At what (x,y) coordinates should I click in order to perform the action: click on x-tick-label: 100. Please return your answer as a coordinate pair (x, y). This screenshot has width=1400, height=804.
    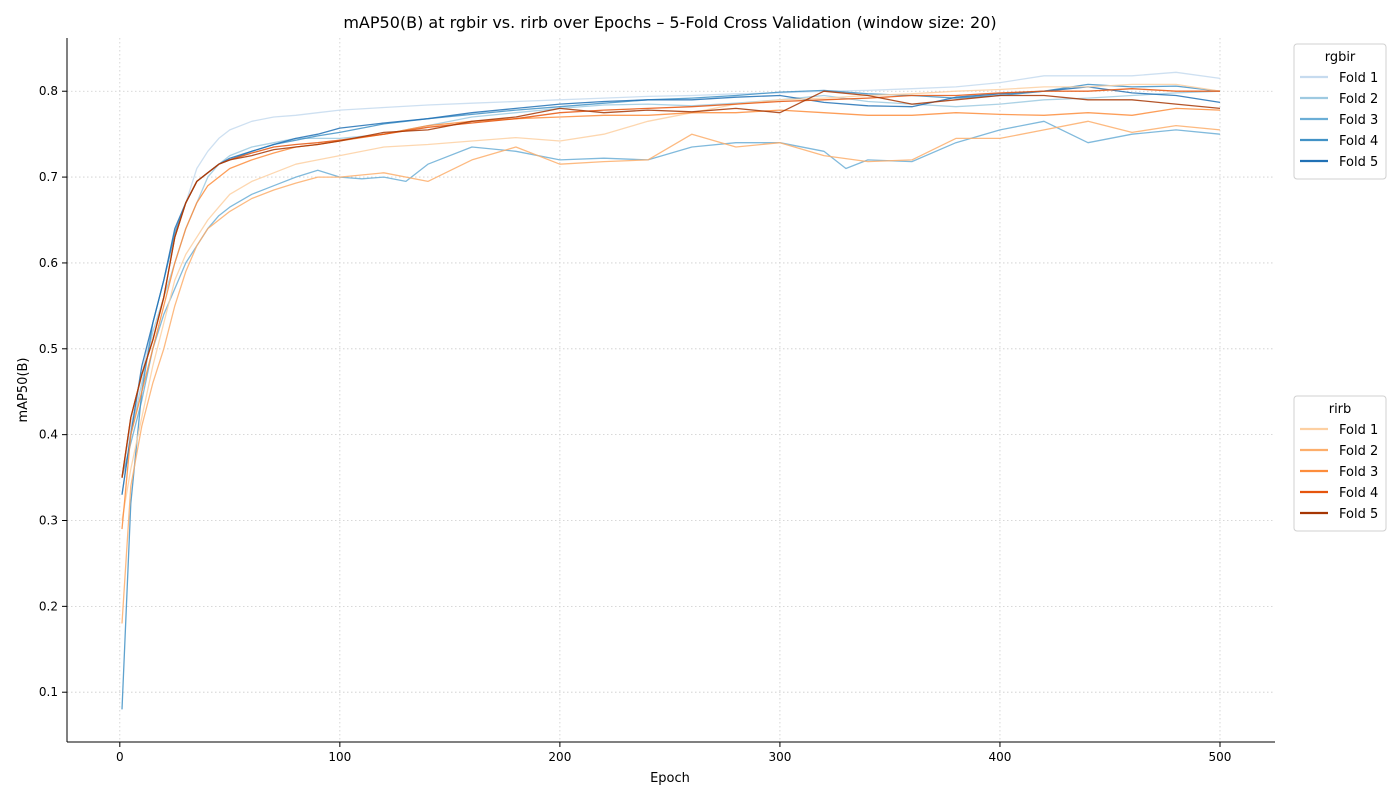
    Looking at the image, I should click on (339, 757).